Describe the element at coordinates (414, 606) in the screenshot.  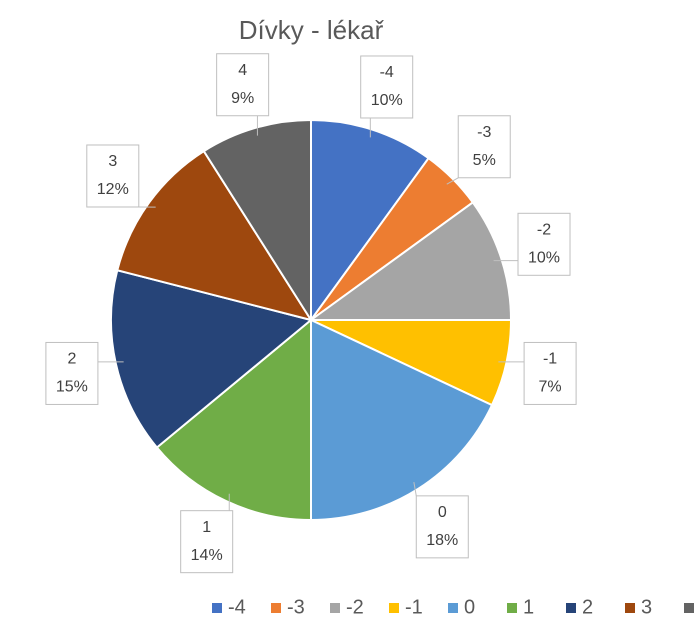
I see `legend-label: -1` at that location.